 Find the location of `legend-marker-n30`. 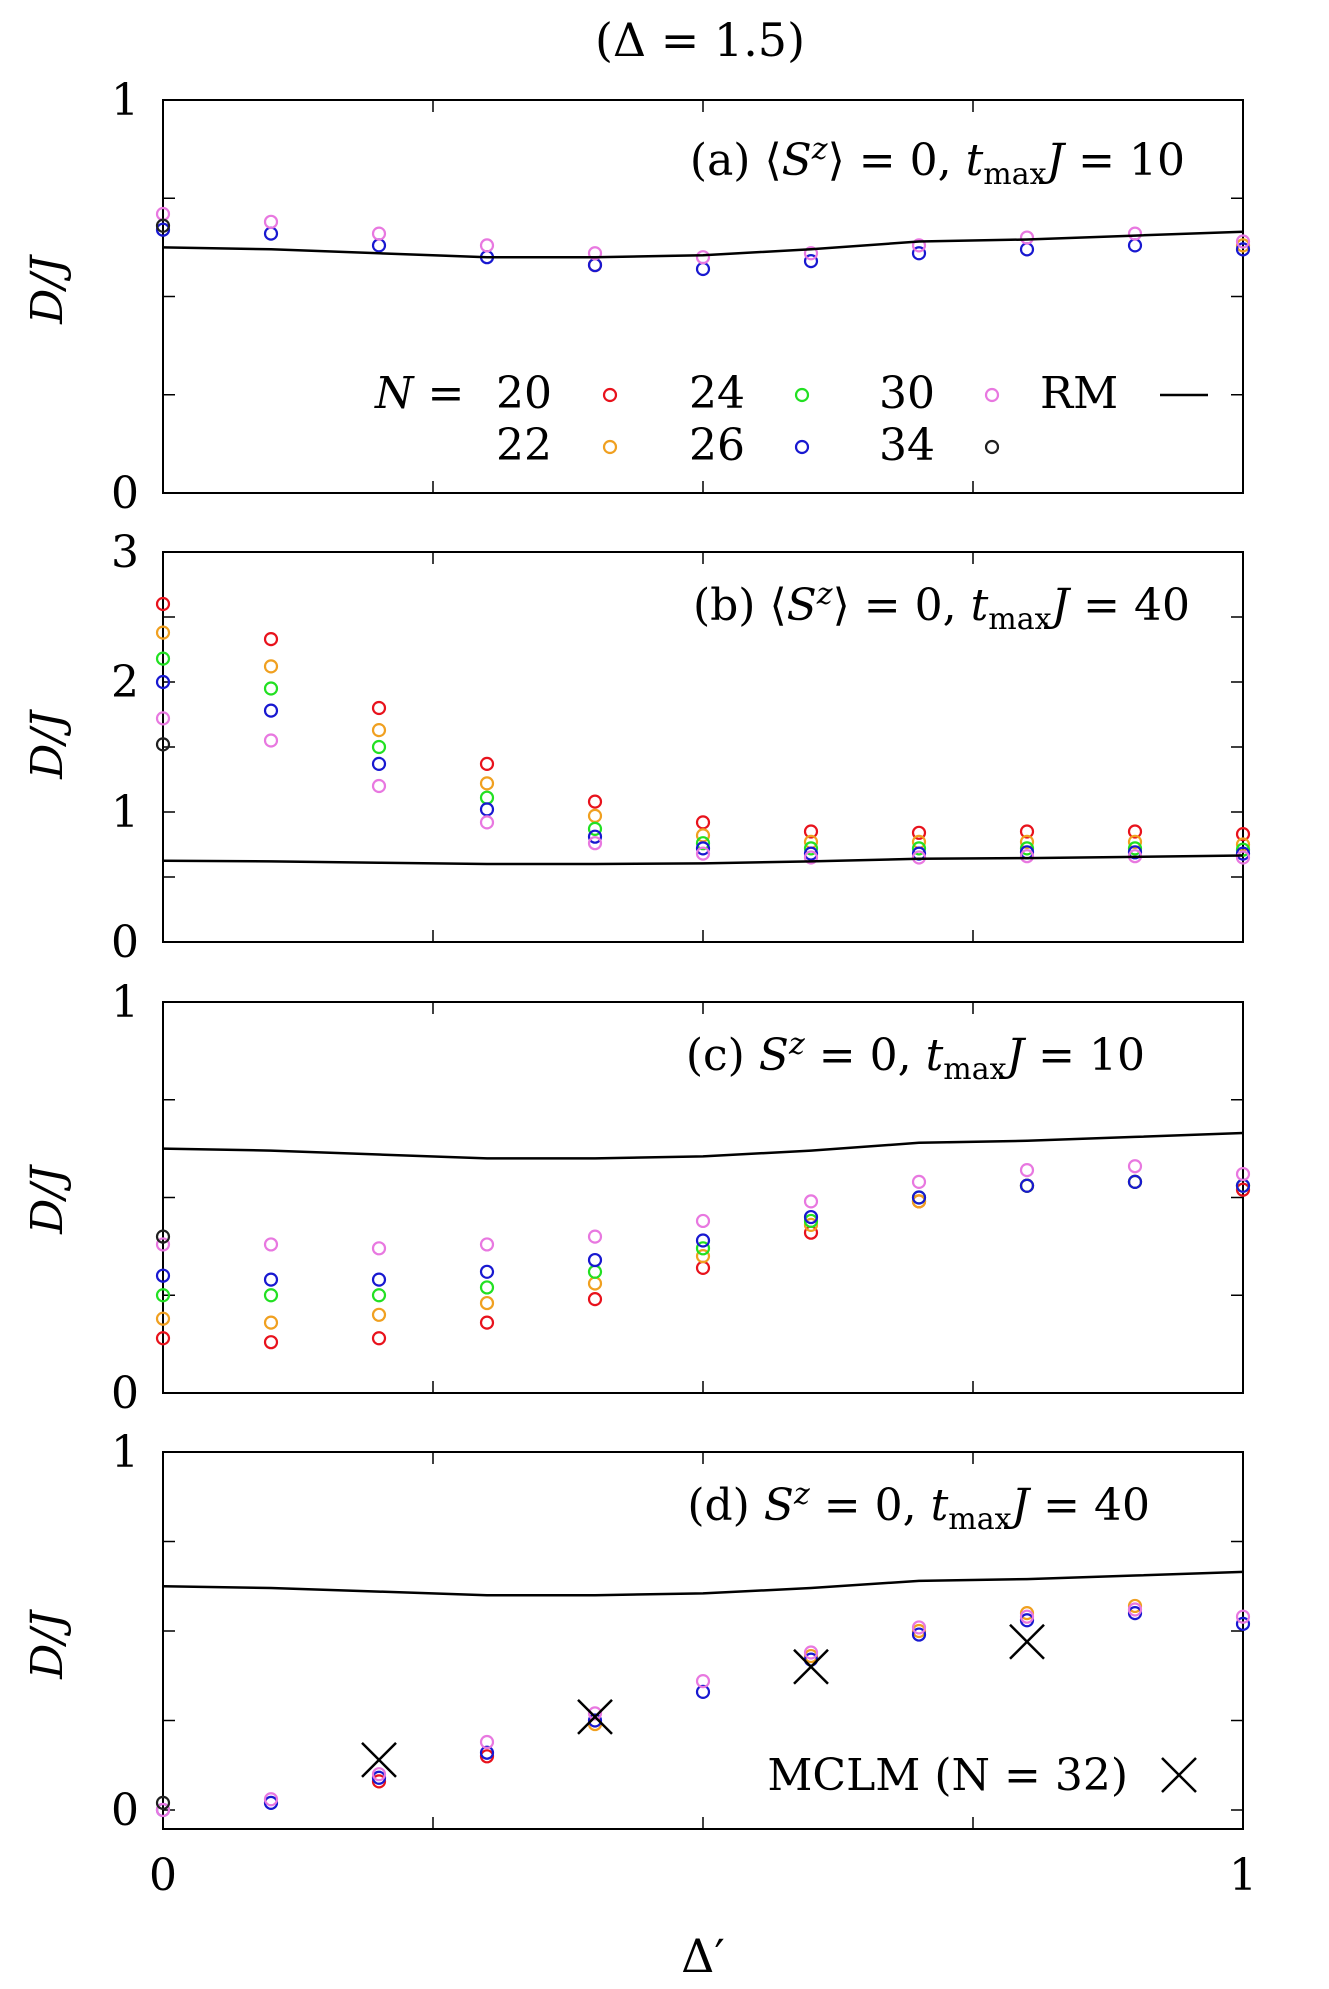

legend-marker-n30 is located at coordinates (992, 395).